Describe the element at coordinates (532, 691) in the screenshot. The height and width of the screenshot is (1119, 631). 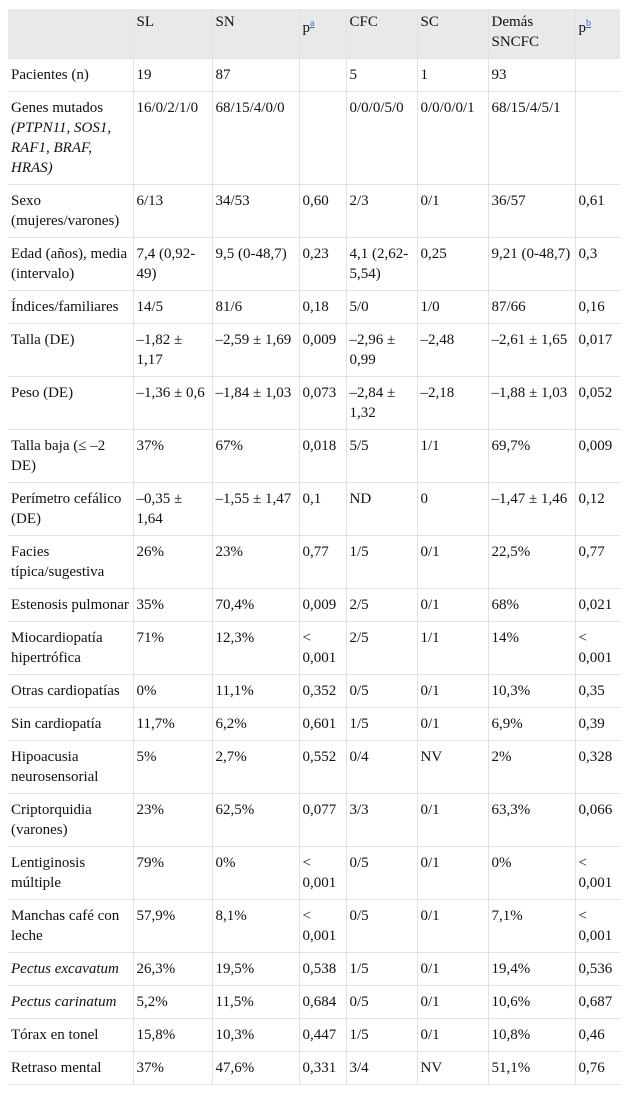
I see `cell-demas-sncfc: 10,3%` at that location.